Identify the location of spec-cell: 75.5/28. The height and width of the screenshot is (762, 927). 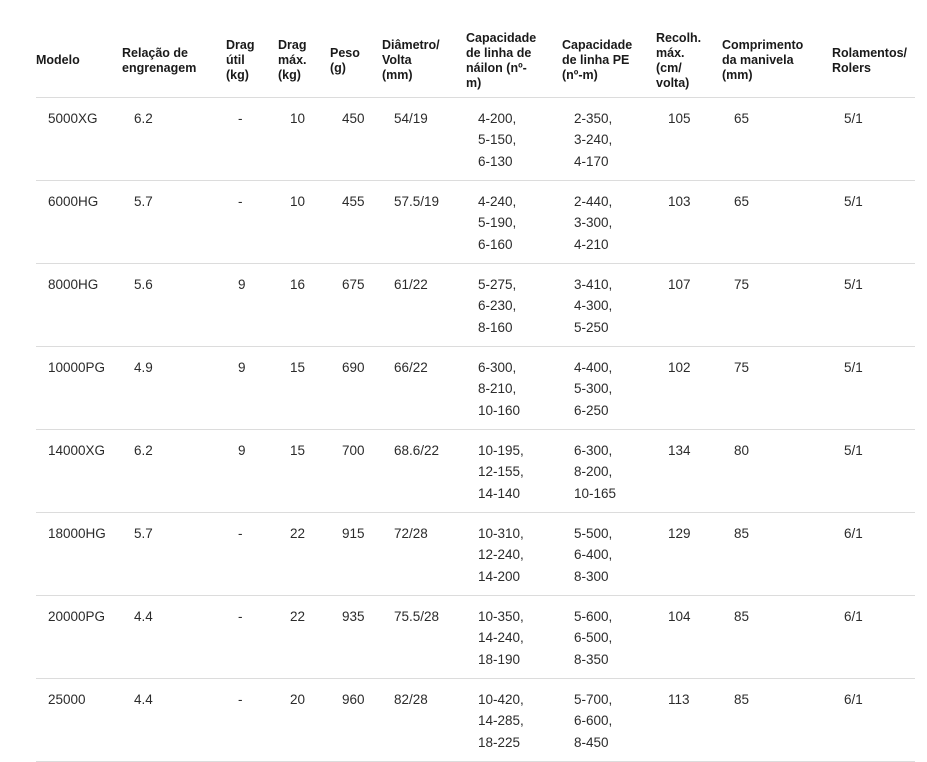
(424, 637).